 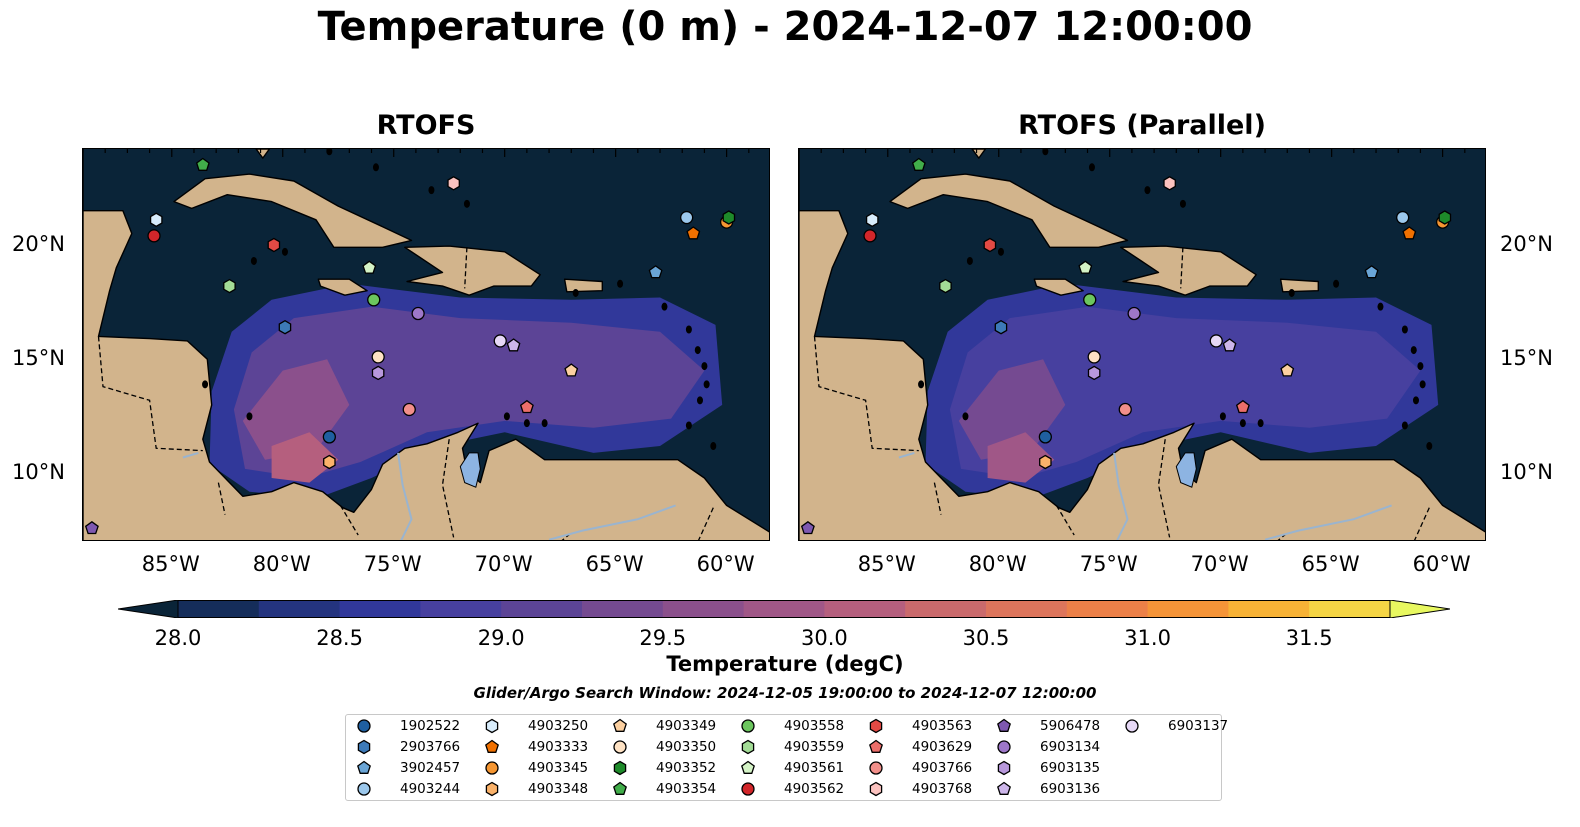 What do you see at coordinates (430, 747) in the screenshot?
I see `legend-label: 2903766` at bounding box center [430, 747].